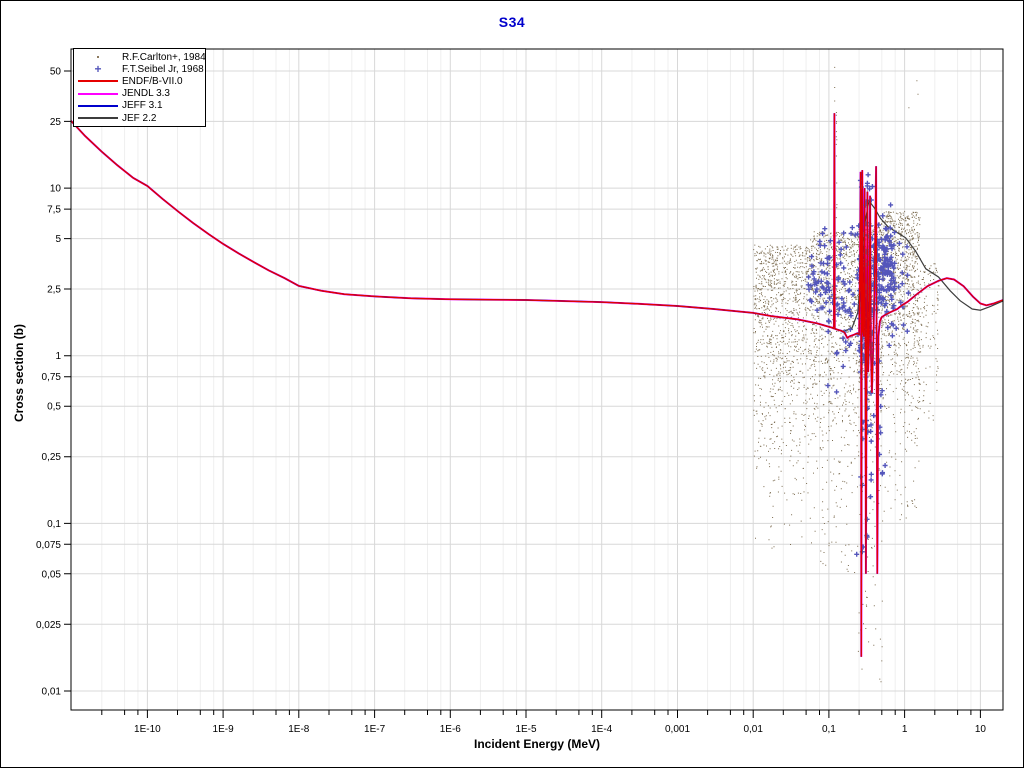 Image resolution: width=1024 pixels, height=768 pixels. Describe the element at coordinates (152, 81) in the screenshot. I see `legend-item-label: ENDF/B-VII.0` at that location.